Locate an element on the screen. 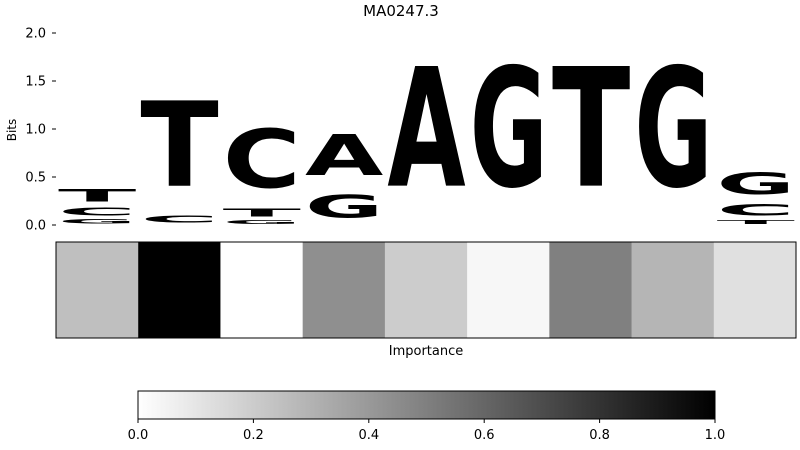 The image size is (800, 450). logo-position: GA is located at coordinates (344, 174).